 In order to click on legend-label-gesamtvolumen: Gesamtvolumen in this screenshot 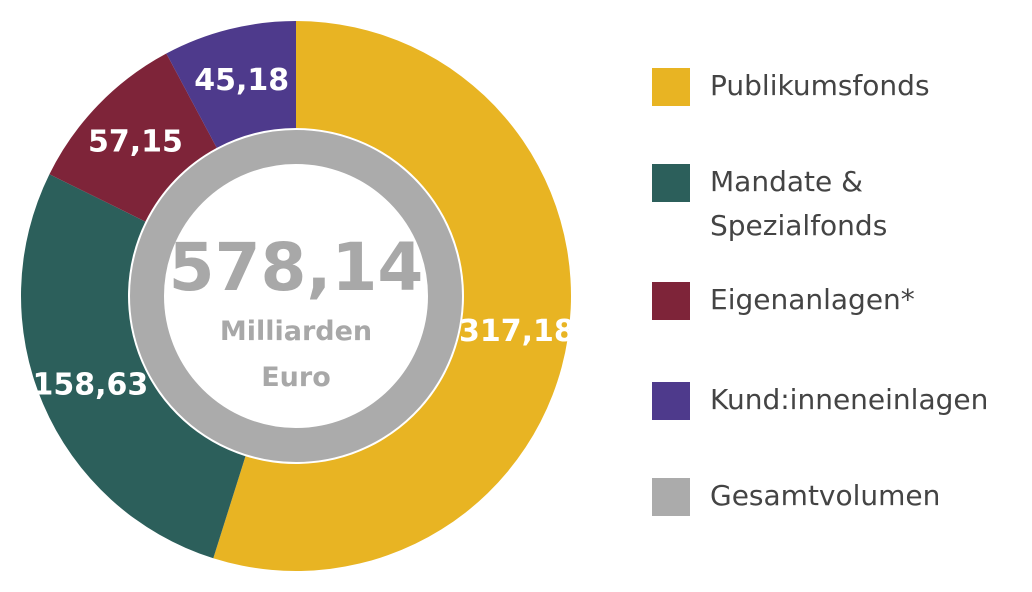, I will do `click(825, 495)`.